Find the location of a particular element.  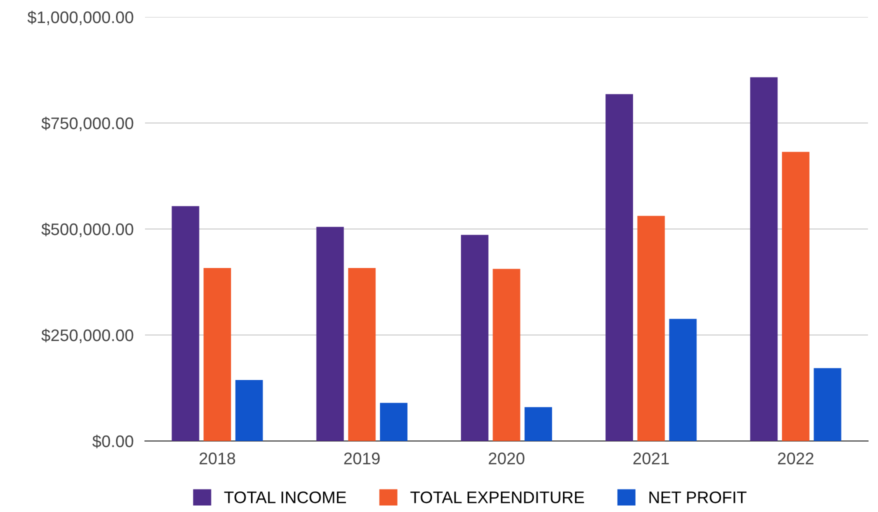

y-tick-label: $750,000.00 is located at coordinates (87, 124).